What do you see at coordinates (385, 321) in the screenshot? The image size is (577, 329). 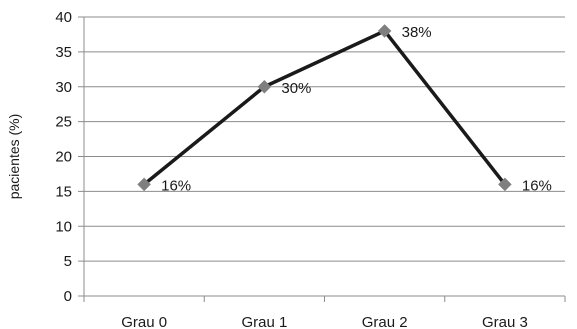 I see `x-tick-label: Grau 2` at bounding box center [385, 321].